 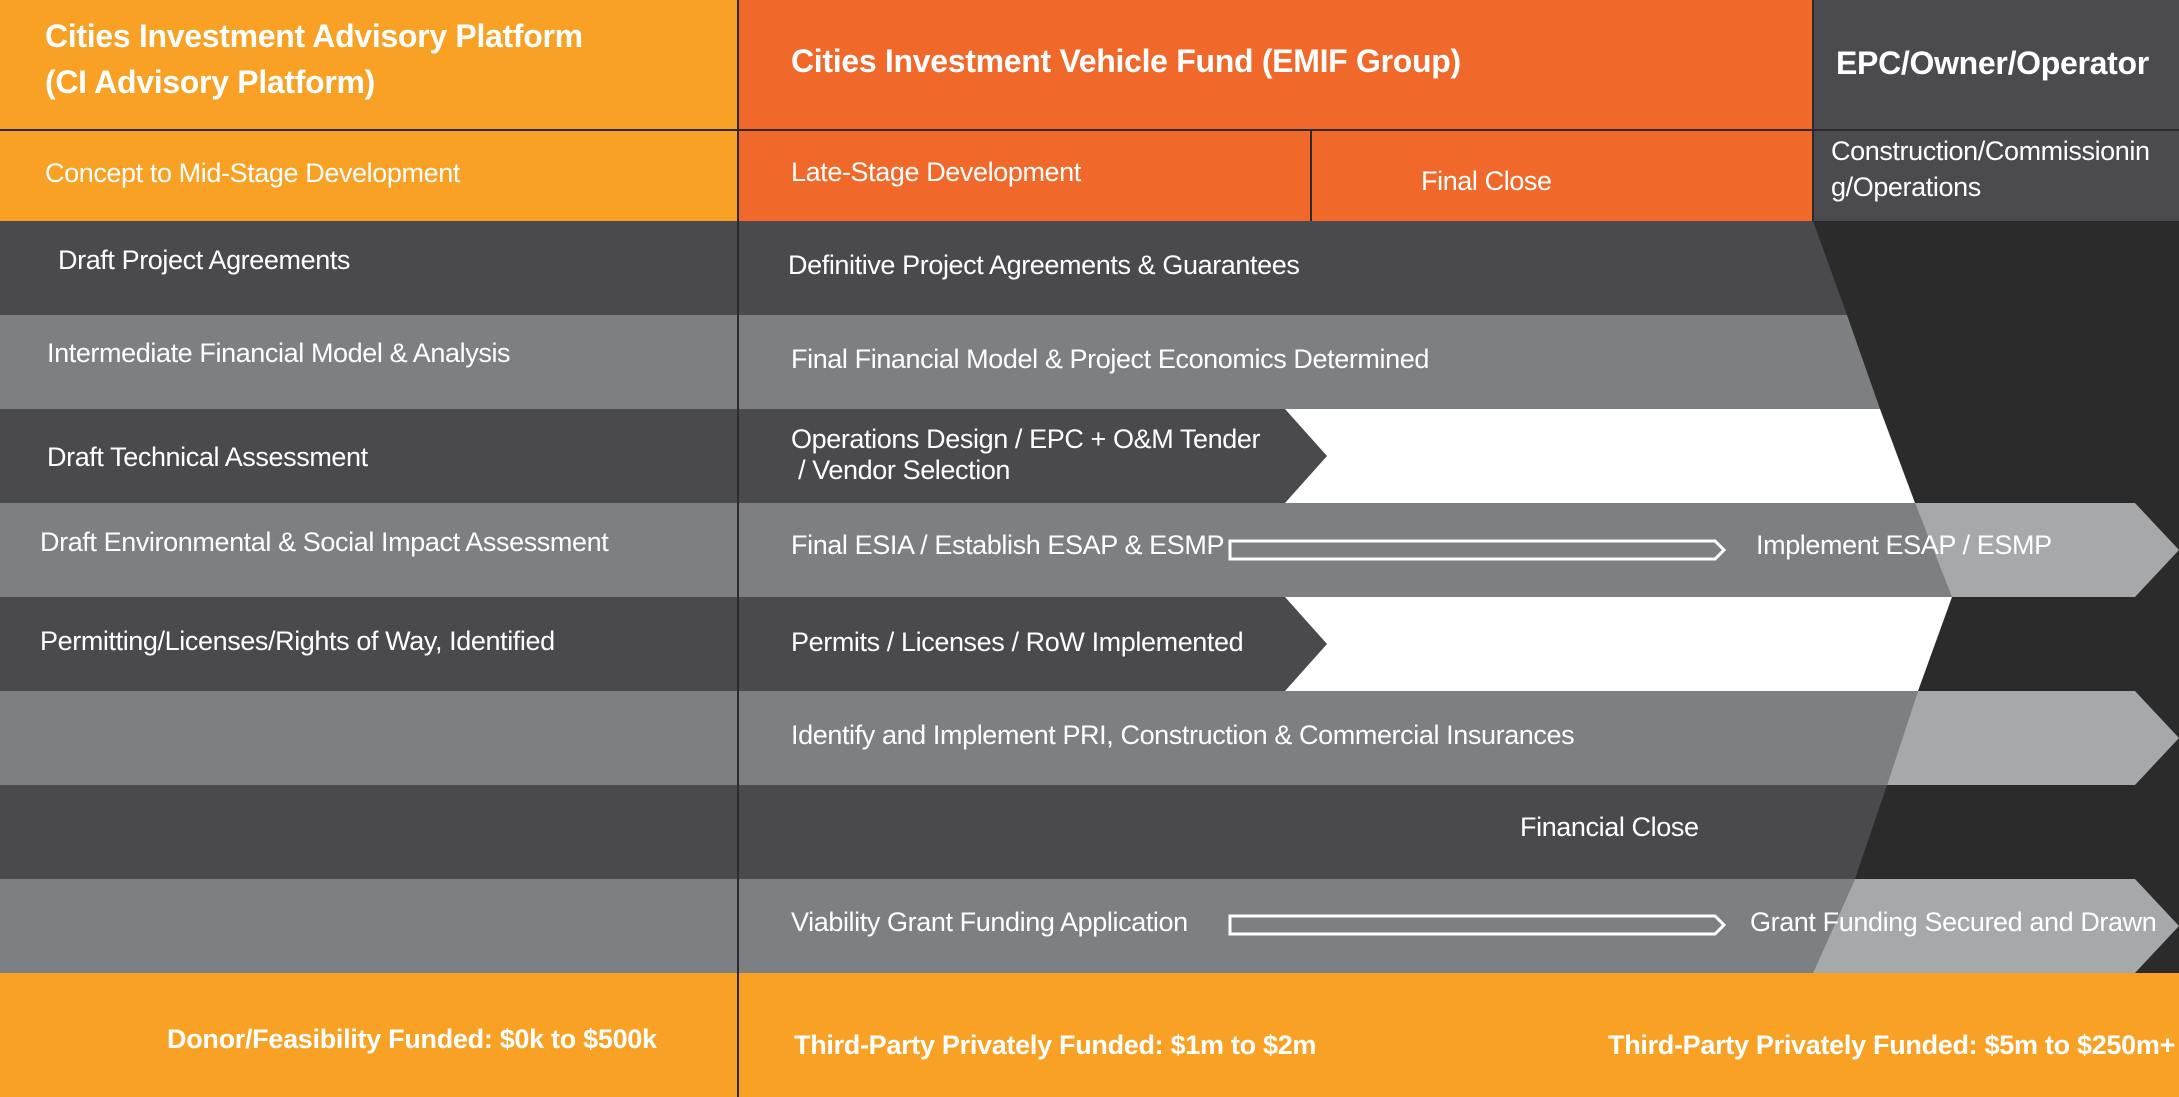 What do you see at coordinates (1562, 176) in the screenshot?
I see `stage-final-close-bg` at bounding box center [1562, 176].